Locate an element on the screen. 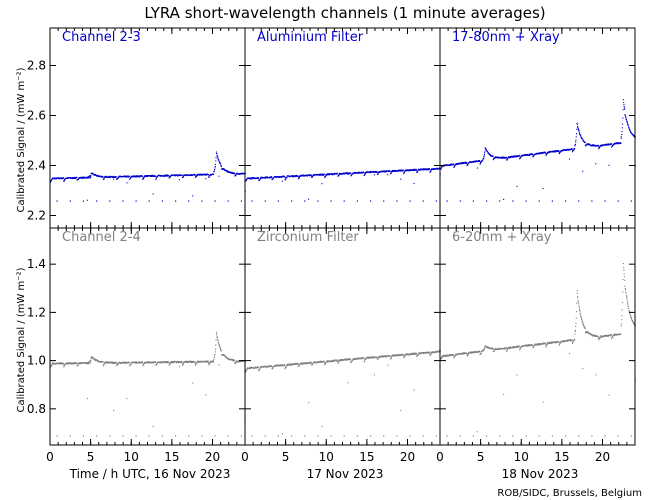 Image resolution: width=650 pixels, height=500 pixels. panel-frame is located at coordinates (147, 336).